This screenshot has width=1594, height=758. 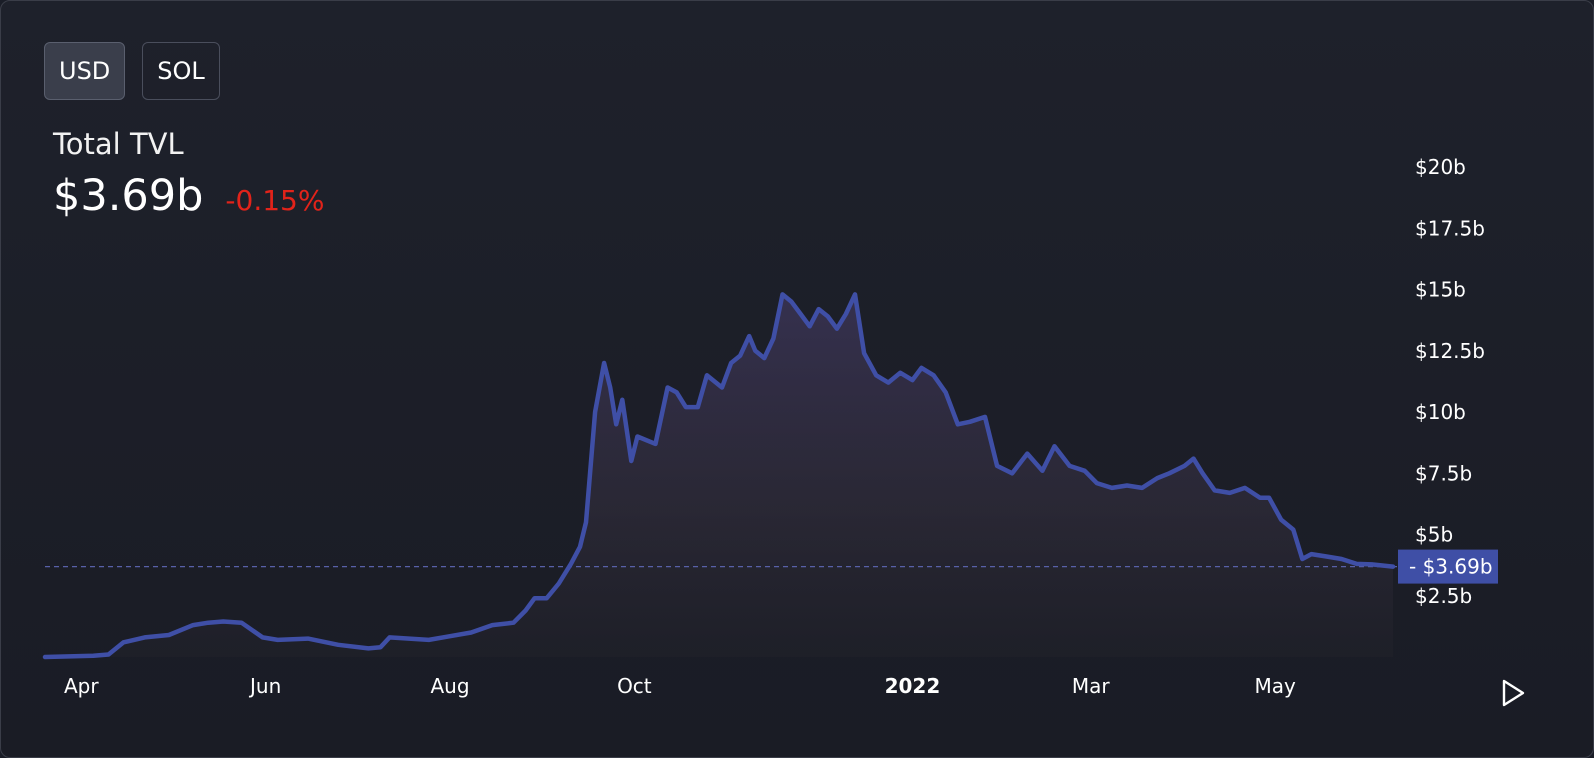 I want to click on play-icon, so click(x=1513, y=693).